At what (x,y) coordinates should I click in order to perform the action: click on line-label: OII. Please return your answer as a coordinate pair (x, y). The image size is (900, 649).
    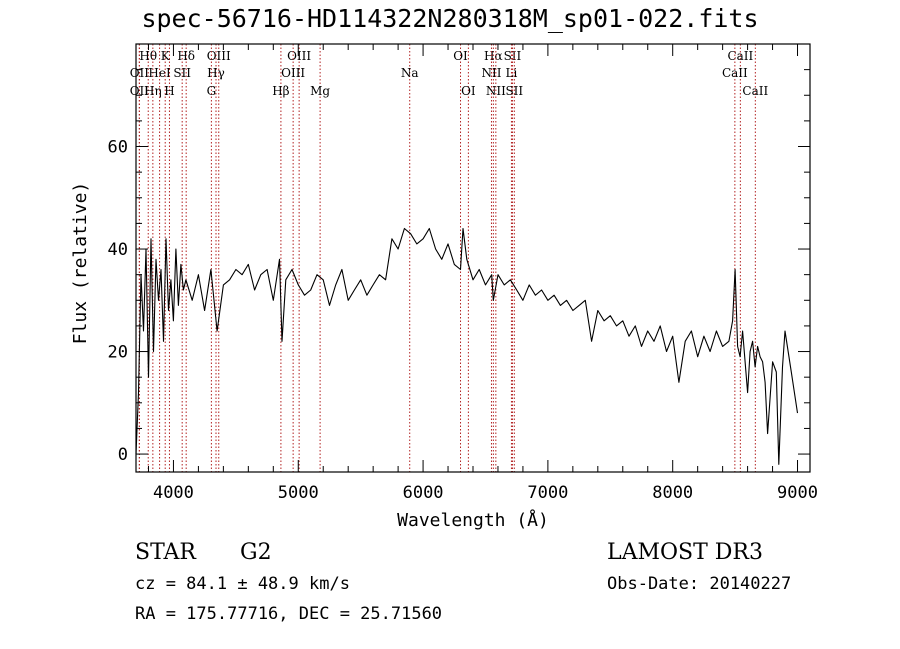
    Looking at the image, I should click on (140, 91).